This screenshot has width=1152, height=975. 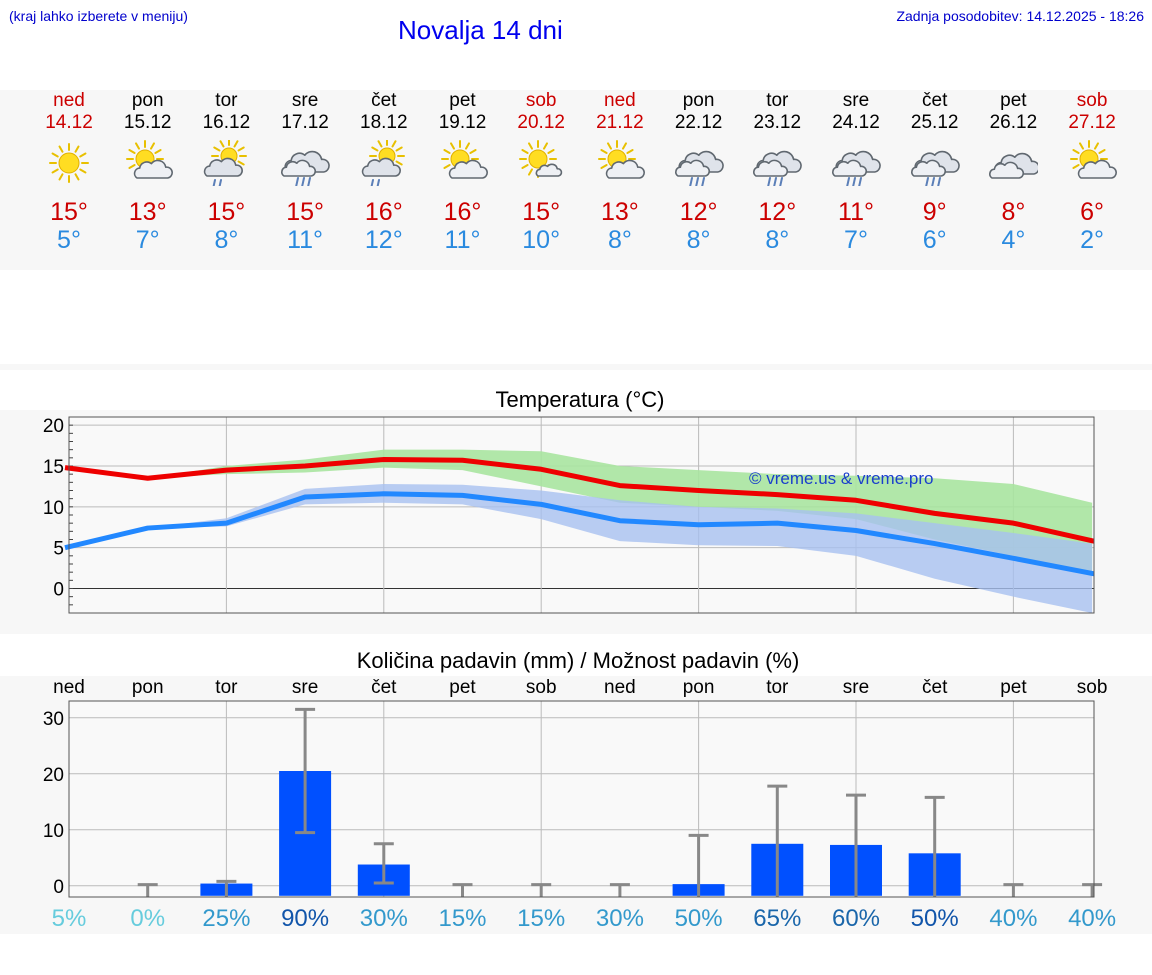 I want to click on day-date: 27.12, so click(x=1092, y=122).